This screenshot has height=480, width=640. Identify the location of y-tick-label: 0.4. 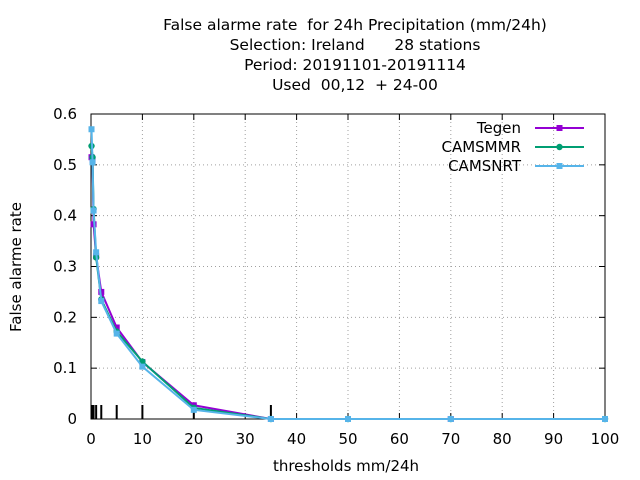
(65, 216).